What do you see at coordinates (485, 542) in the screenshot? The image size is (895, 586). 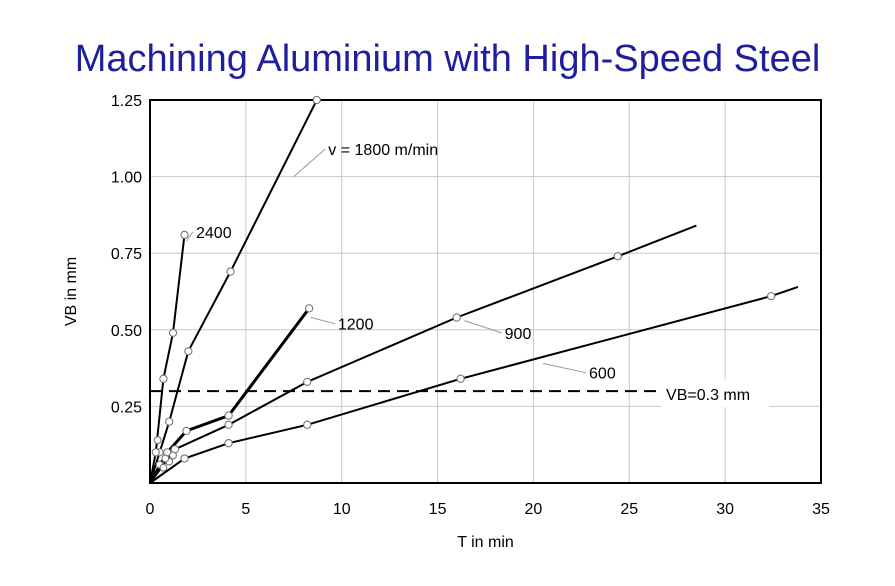 I see `x-axis-label: T in min` at bounding box center [485, 542].